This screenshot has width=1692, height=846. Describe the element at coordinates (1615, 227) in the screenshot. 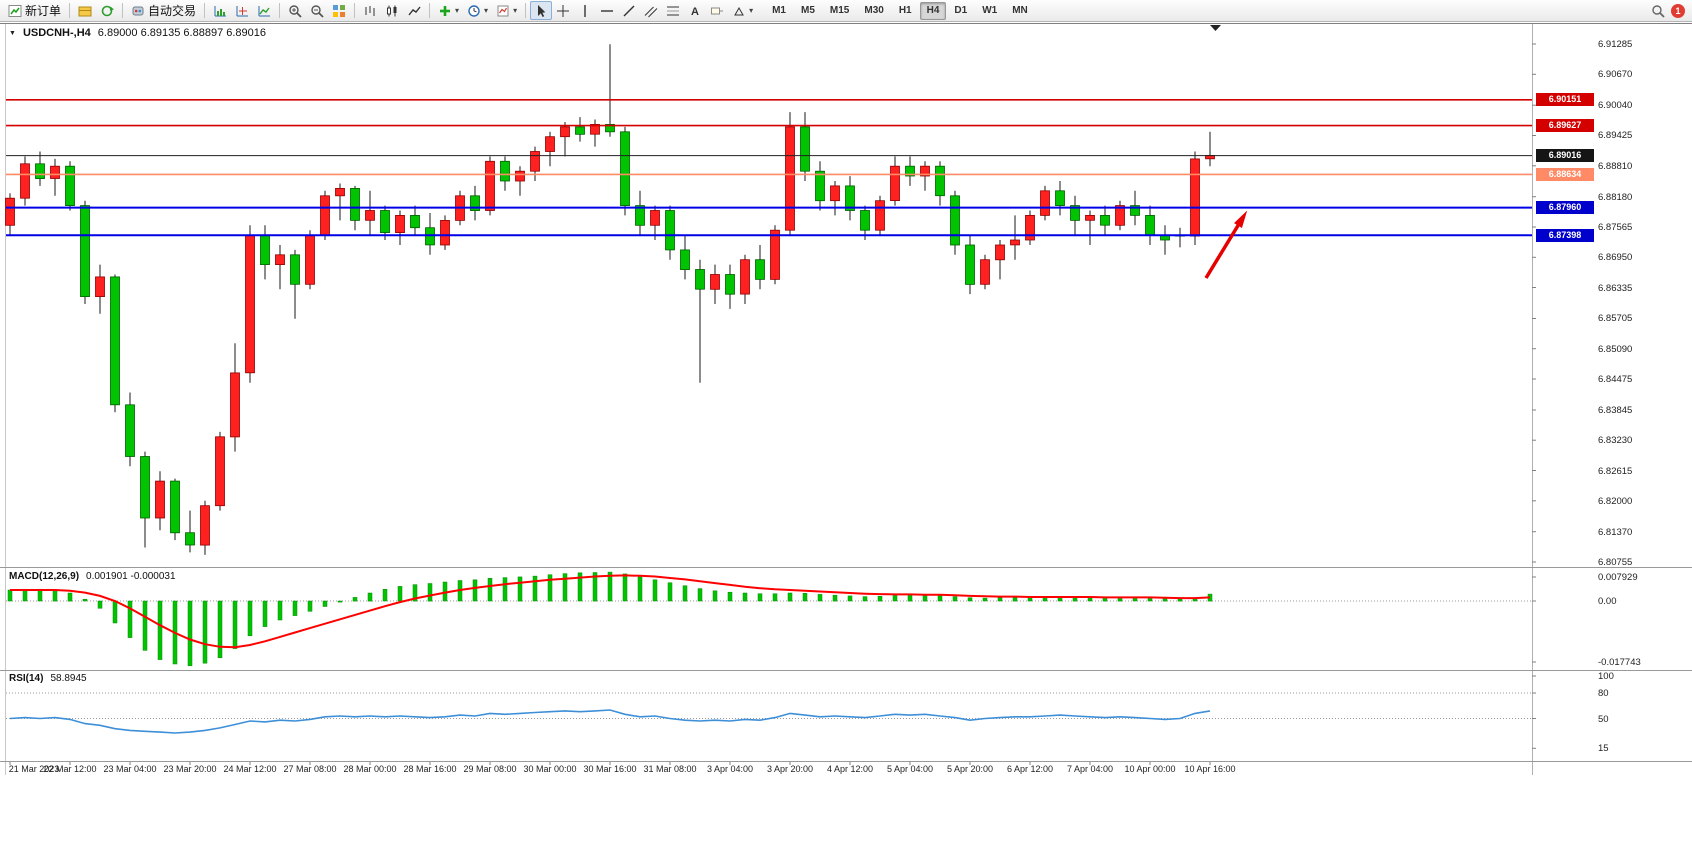

I see `price-axis-label: 6.87565` at that location.